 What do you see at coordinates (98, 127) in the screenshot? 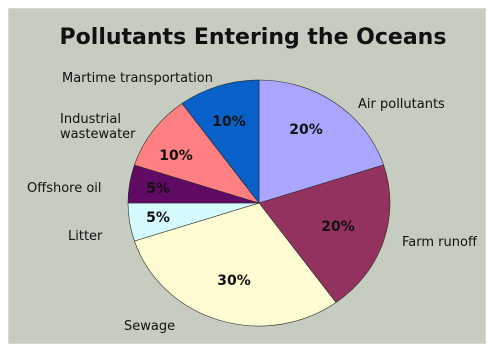
I see `slice-label-industrial-wastewater: Industrial wastewater` at bounding box center [98, 127].